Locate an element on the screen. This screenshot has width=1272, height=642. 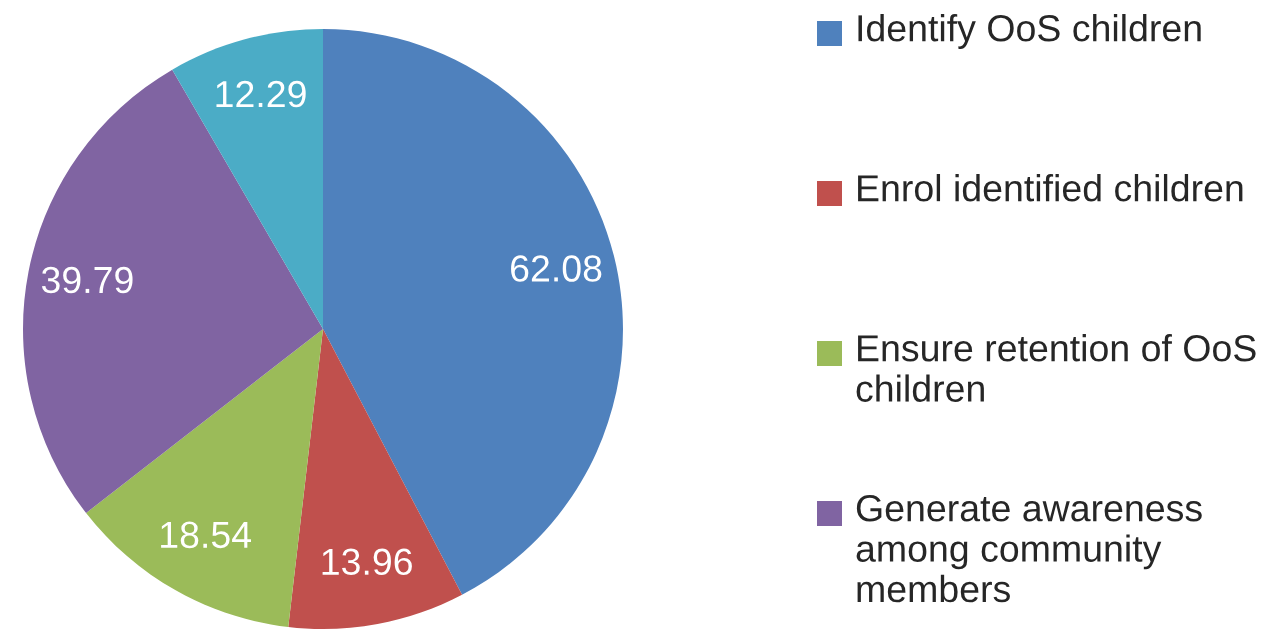
legend-label: Enrol identified children is located at coordinates (1050, 188).